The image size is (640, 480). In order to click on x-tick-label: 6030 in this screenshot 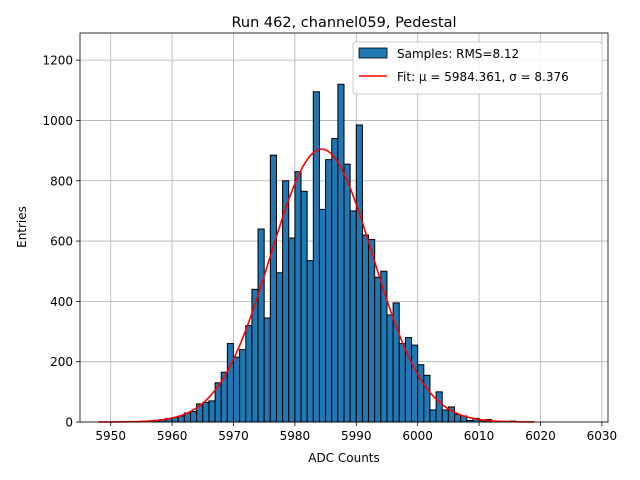, I will do `click(602, 436)`.